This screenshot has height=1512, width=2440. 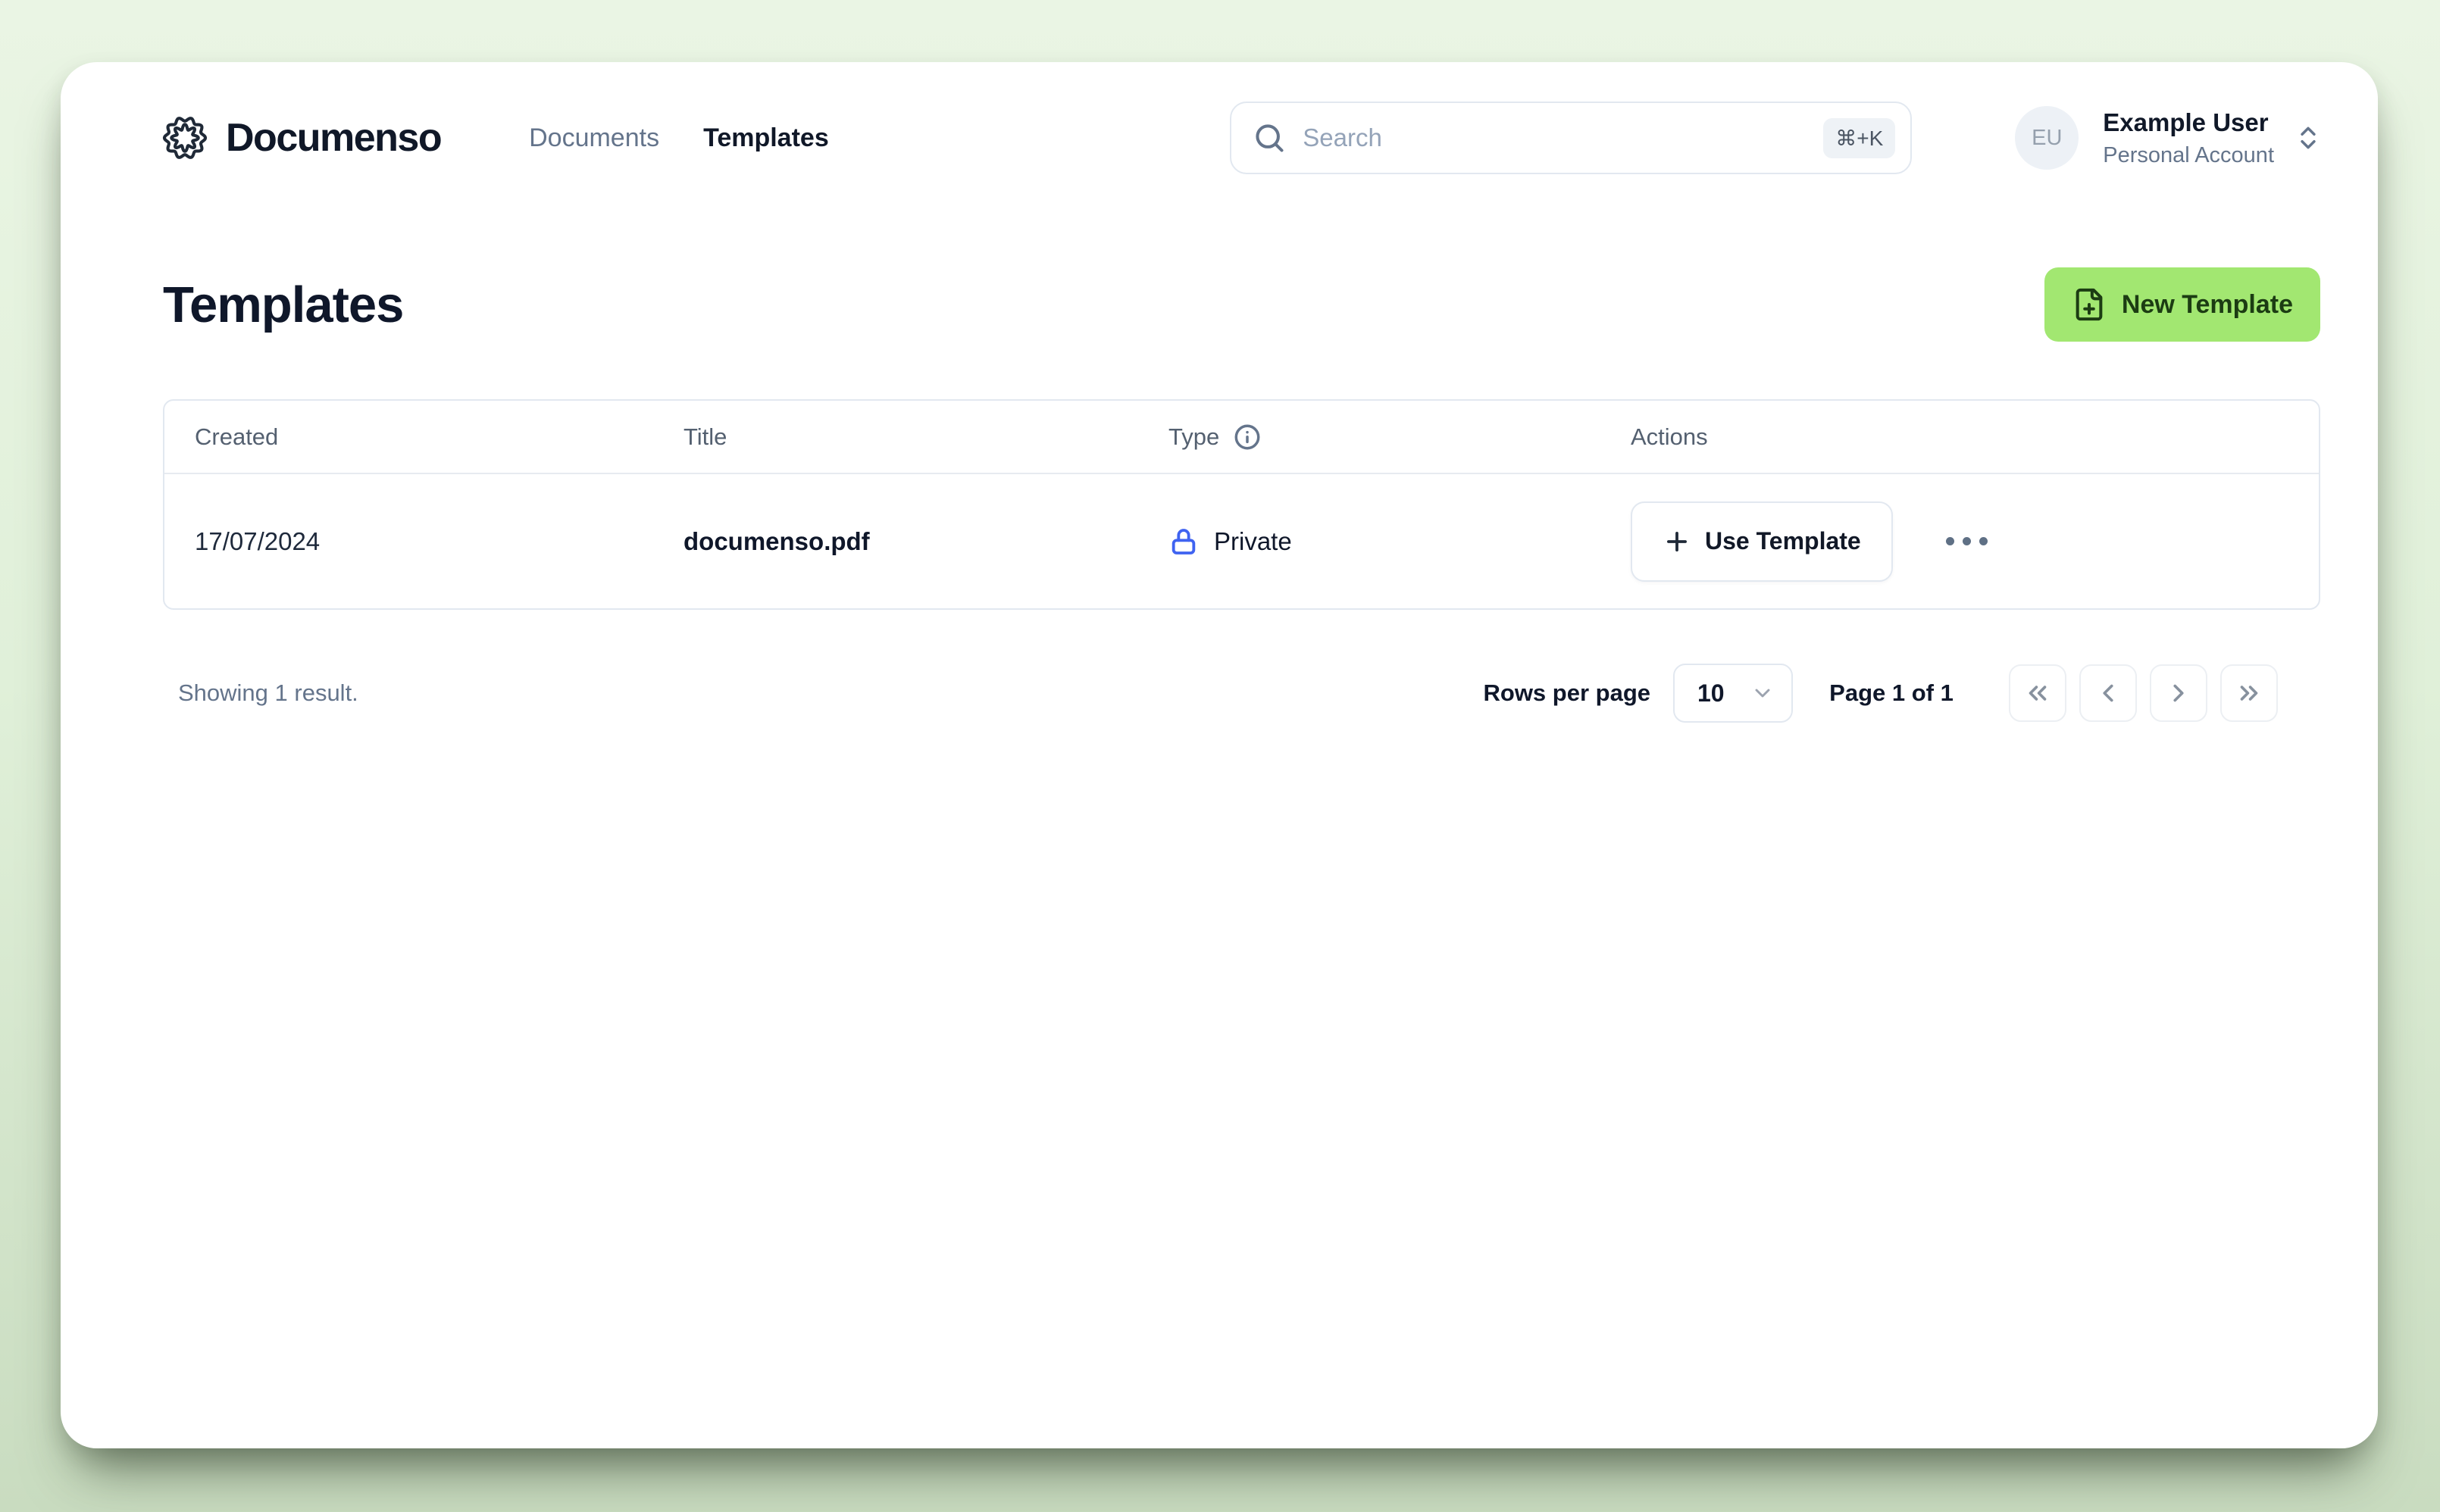 I want to click on use-template-button: Use Template, so click(x=1762, y=541).